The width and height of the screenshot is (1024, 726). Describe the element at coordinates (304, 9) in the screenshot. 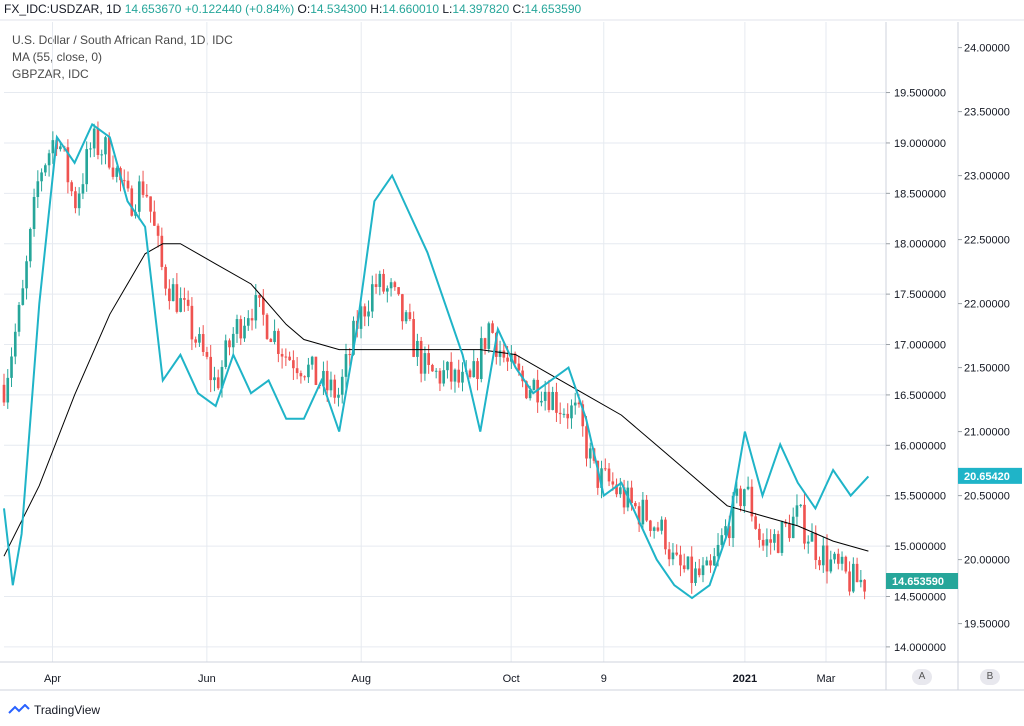

I see `open-label: O:` at that location.